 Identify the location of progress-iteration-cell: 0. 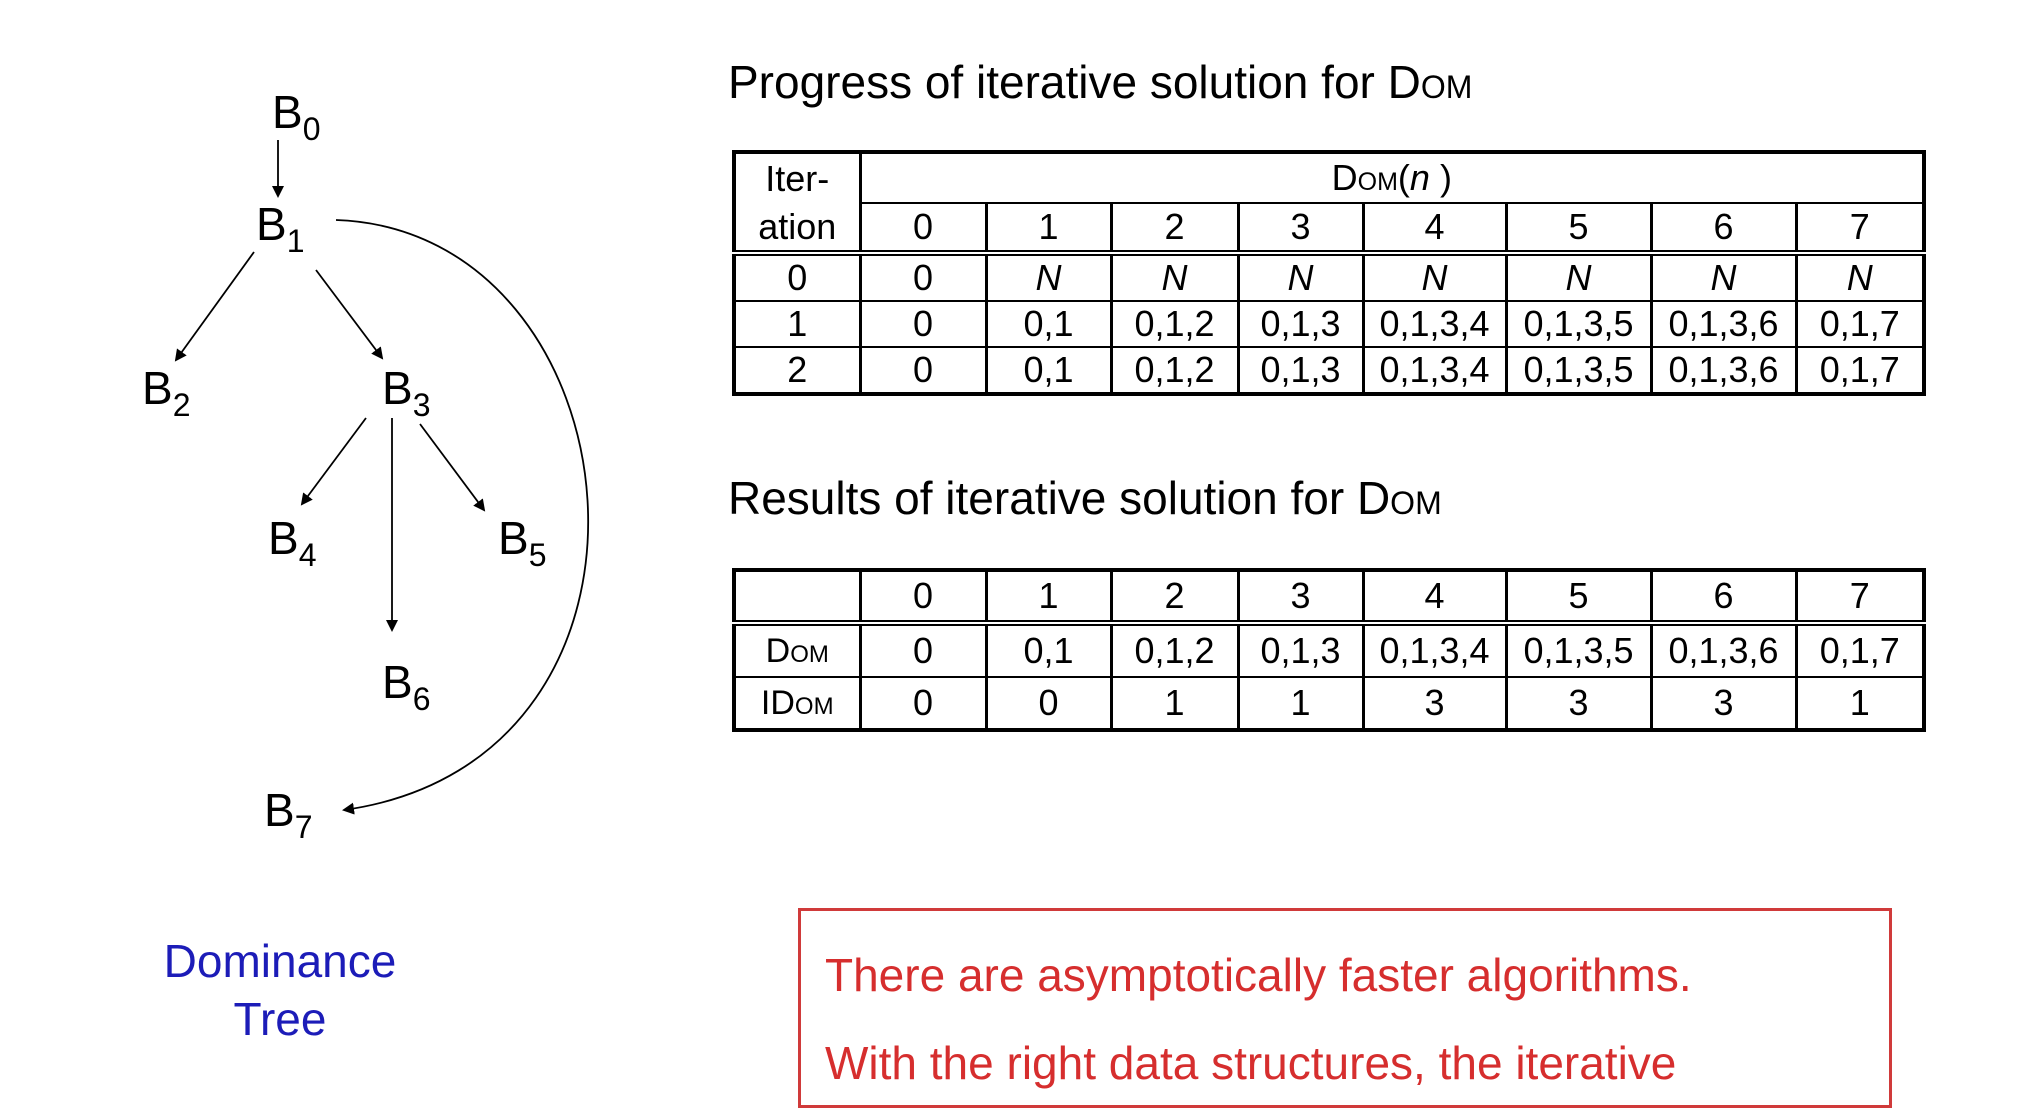
(797, 277).